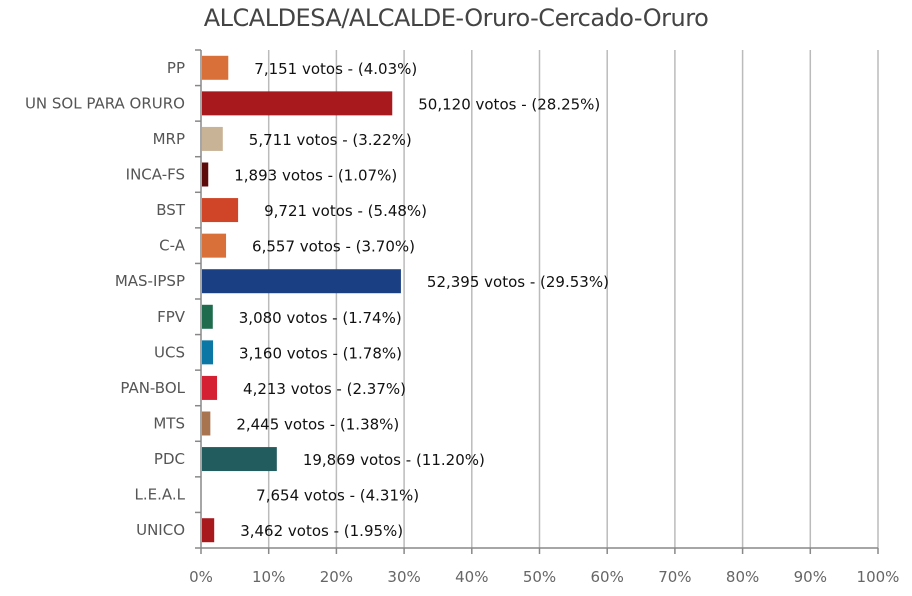 This screenshot has height=596, width=912. I want to click on data-label: 3,080 votos - (1.74%), so click(320, 318).